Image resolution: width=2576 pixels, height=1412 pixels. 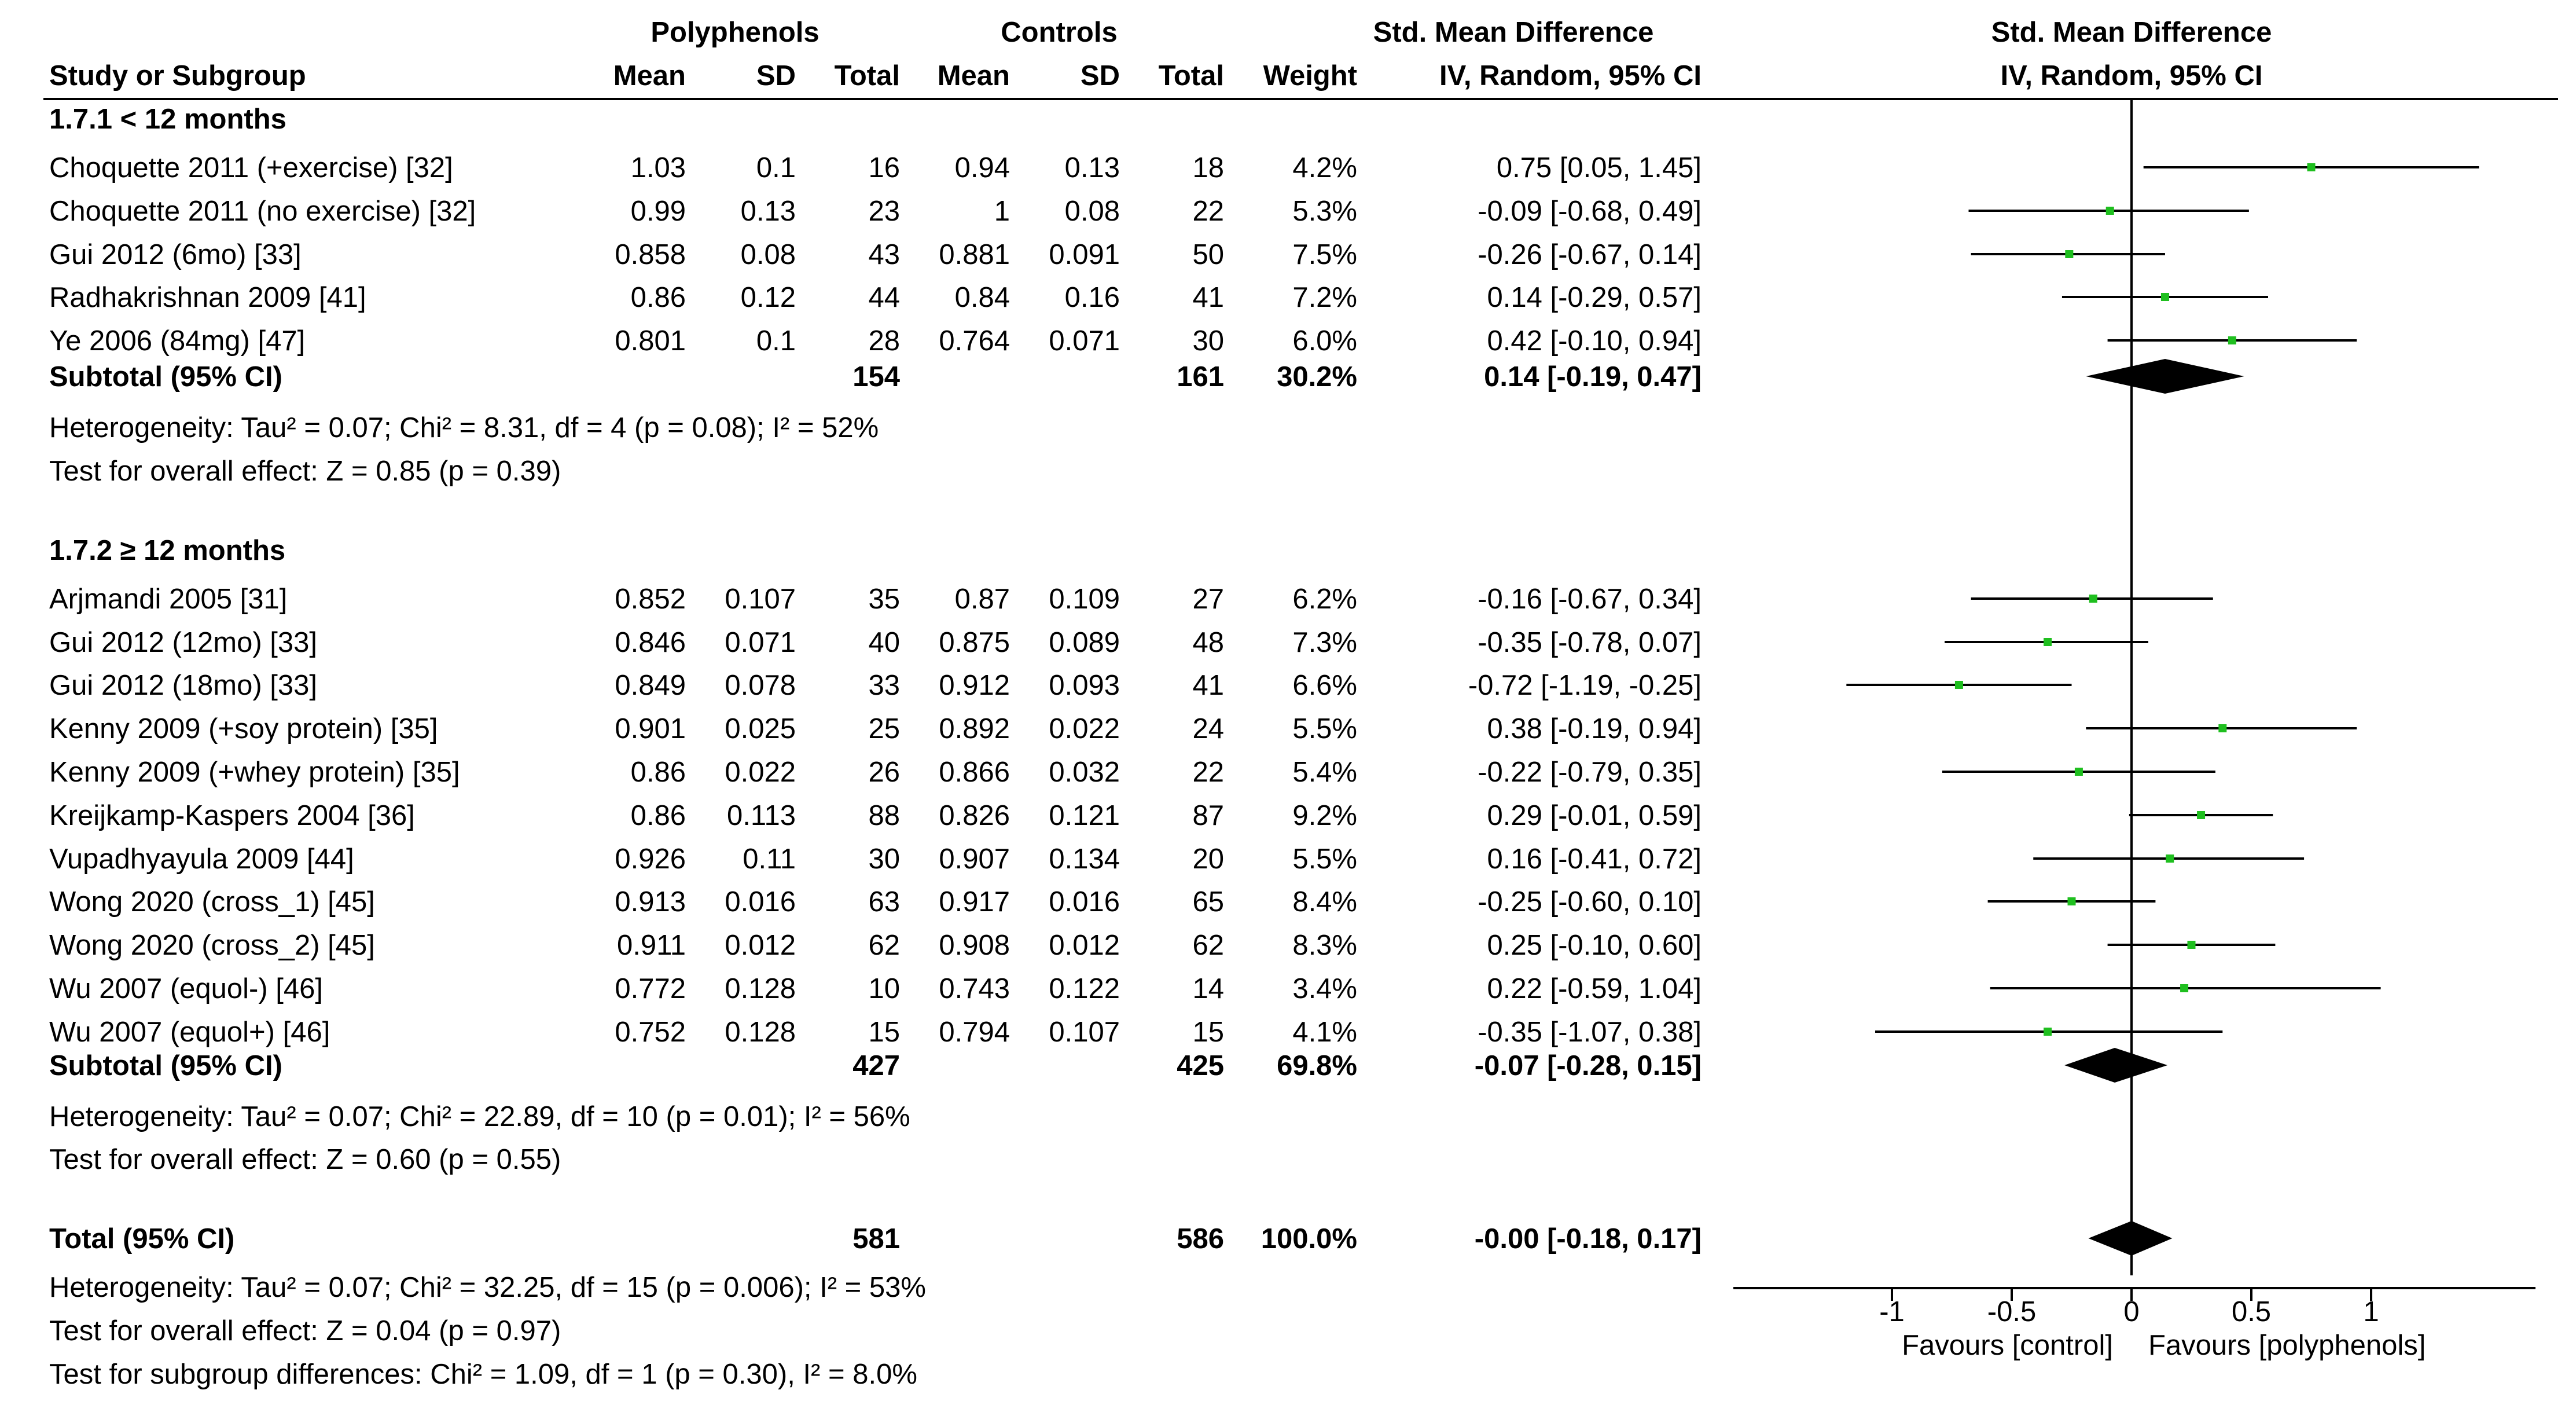 What do you see at coordinates (177, 76) in the screenshot?
I see `header-study: Study or Subgroup` at bounding box center [177, 76].